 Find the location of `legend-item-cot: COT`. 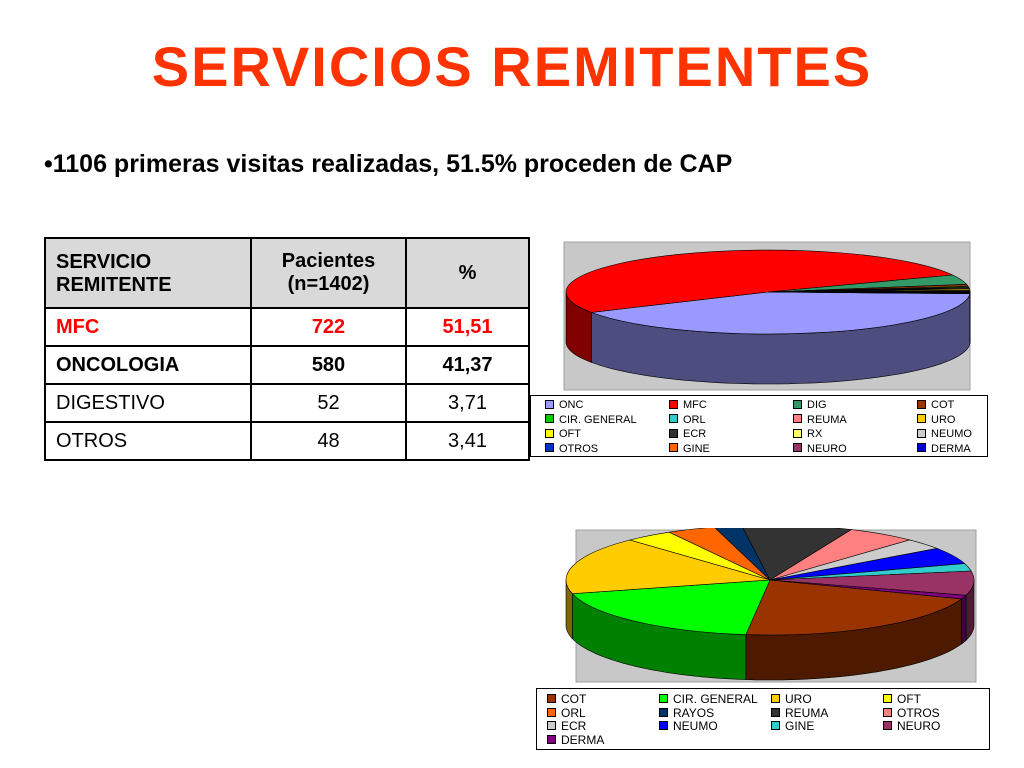

legend-item-cot: COT is located at coordinates (935, 405).